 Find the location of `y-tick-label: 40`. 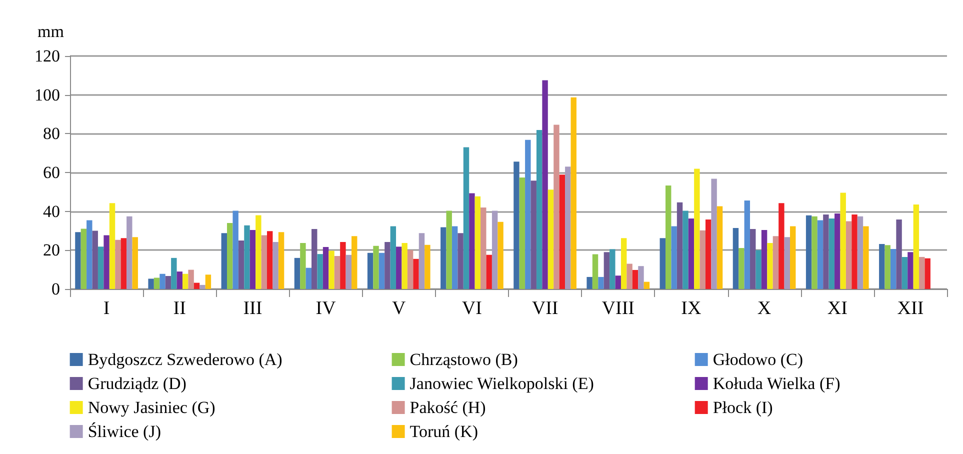

y-tick-label: 40 is located at coordinates (51, 211).